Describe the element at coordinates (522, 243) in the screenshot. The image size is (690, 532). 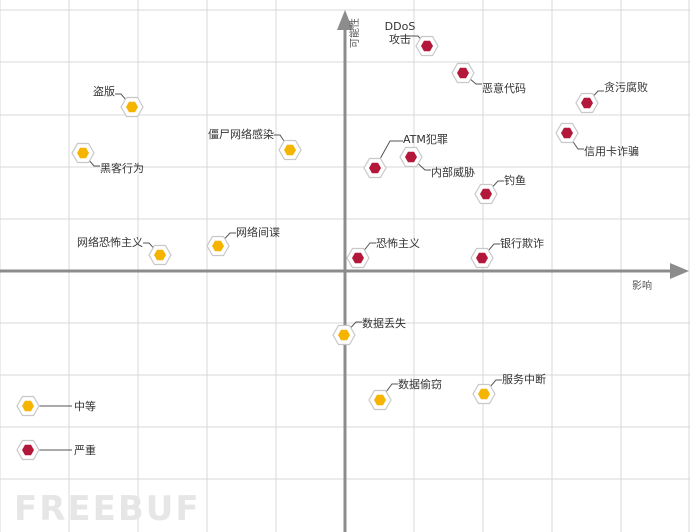
I see `threat-label: 银行欺诈` at that location.